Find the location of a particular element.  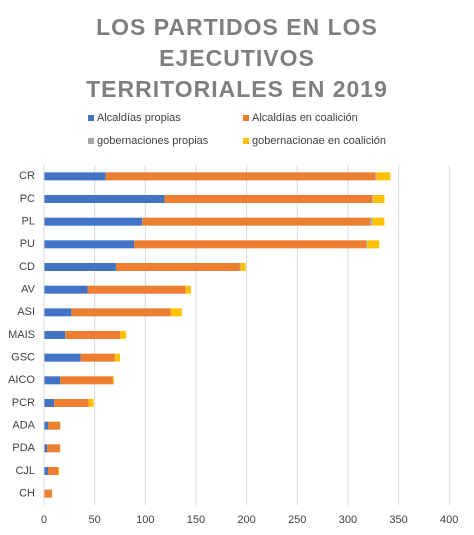

y-tick-label: PCR is located at coordinates (23, 403).